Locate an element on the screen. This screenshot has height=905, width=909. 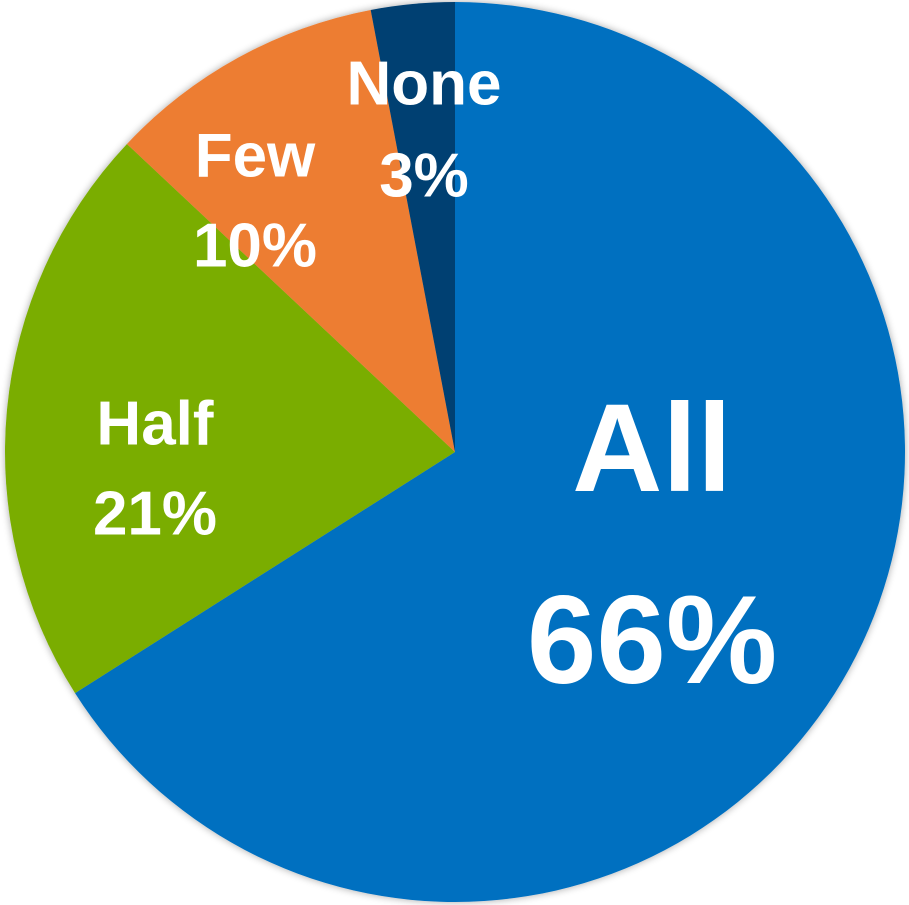
pie-slice is located at coordinates (412, 227).